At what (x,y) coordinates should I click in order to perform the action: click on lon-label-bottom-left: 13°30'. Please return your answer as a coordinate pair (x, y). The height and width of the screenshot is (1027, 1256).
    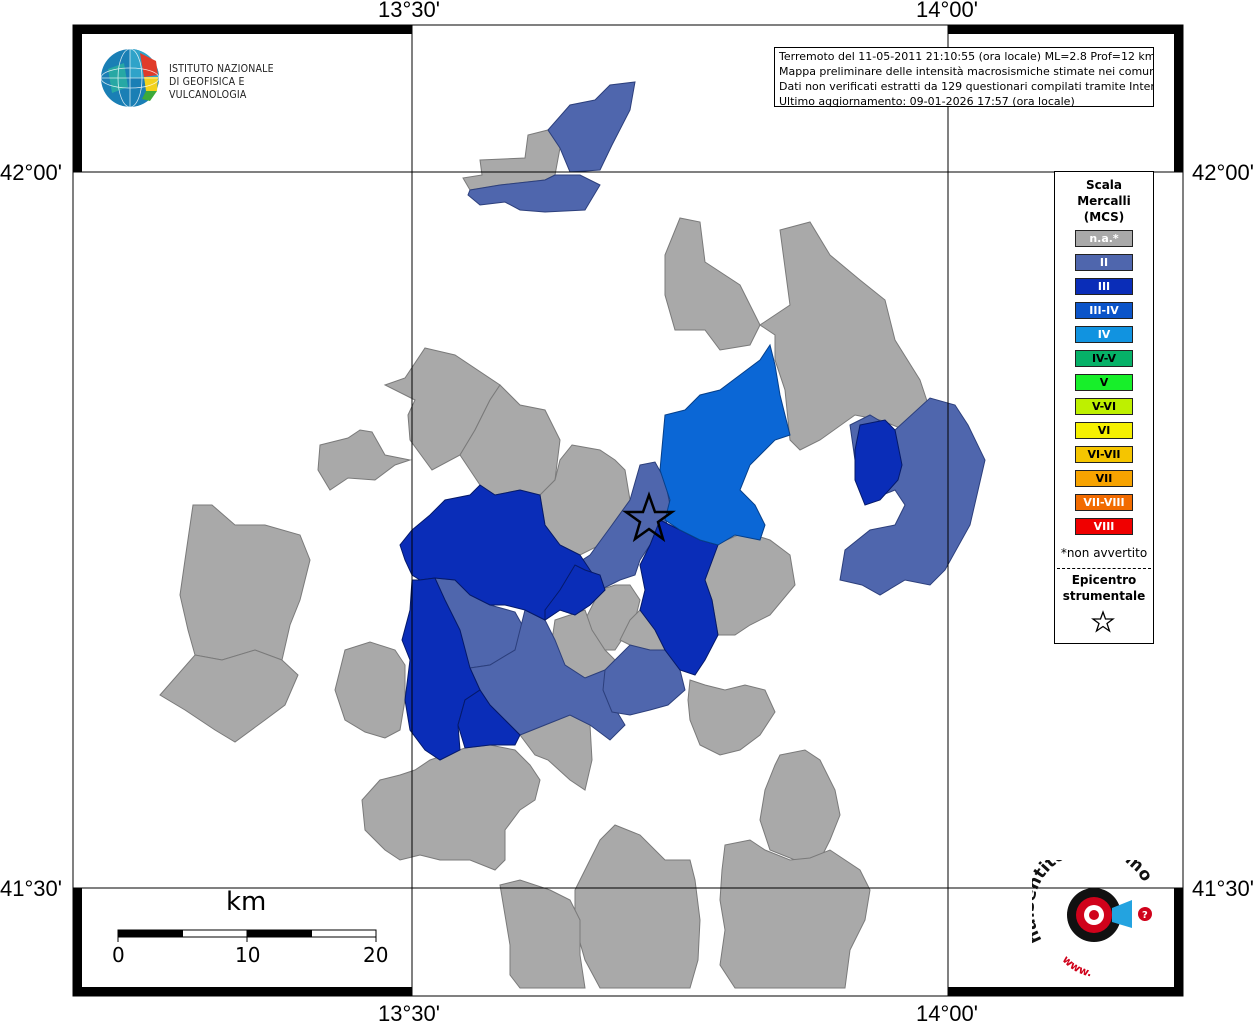
    Looking at the image, I should click on (409, 1013).